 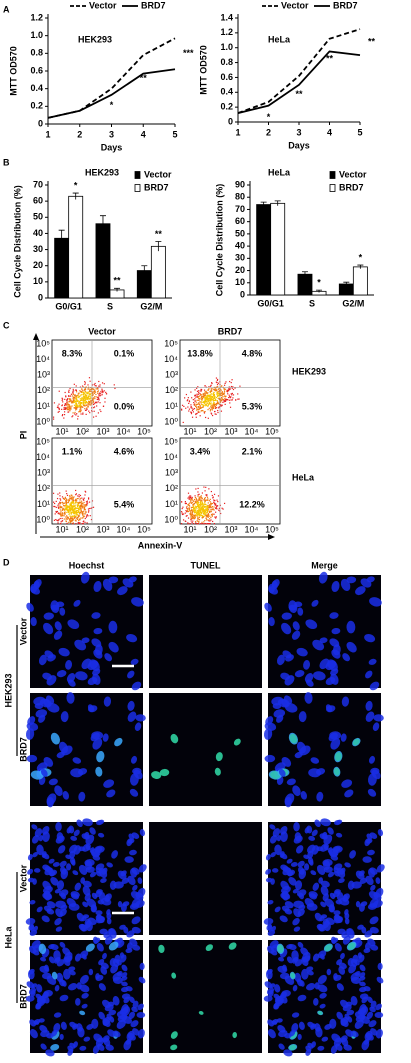 What do you see at coordinates (38, 217) in the screenshot?
I see `y-tick-label: 50` at bounding box center [38, 217].